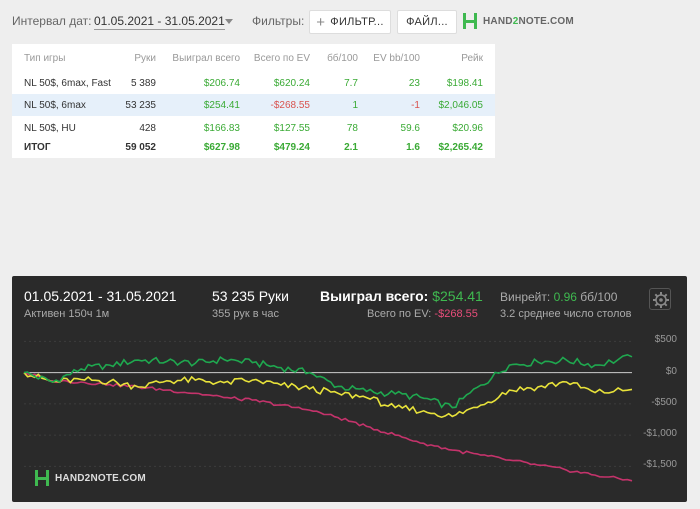  What do you see at coordinates (45, 58) in the screenshot?
I see `col-header-game: Тип игры` at bounding box center [45, 58].